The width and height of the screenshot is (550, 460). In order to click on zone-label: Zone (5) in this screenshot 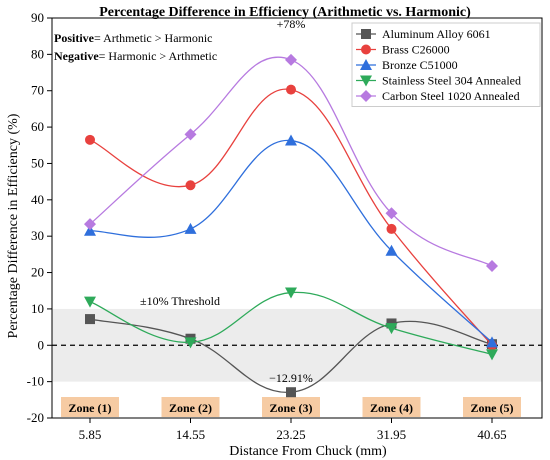, I will do `click(492, 408)`.